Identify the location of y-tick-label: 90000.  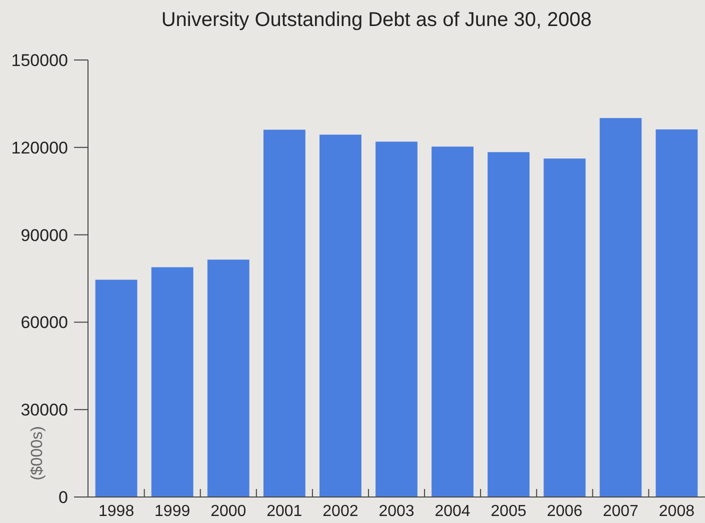
(44, 235).